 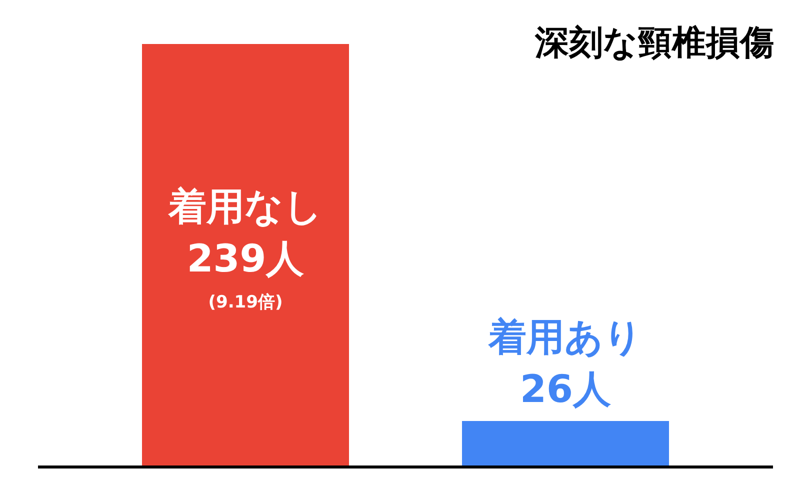 I want to click on data-label: 239人, so click(x=245, y=258).